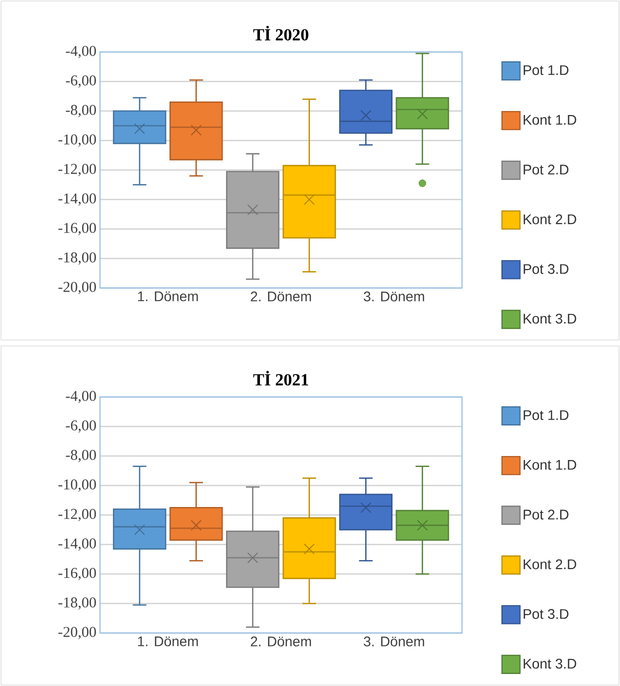  Describe the element at coordinates (280, 33) in the screenshot. I see `chart-title: Tİ 2020` at that location.